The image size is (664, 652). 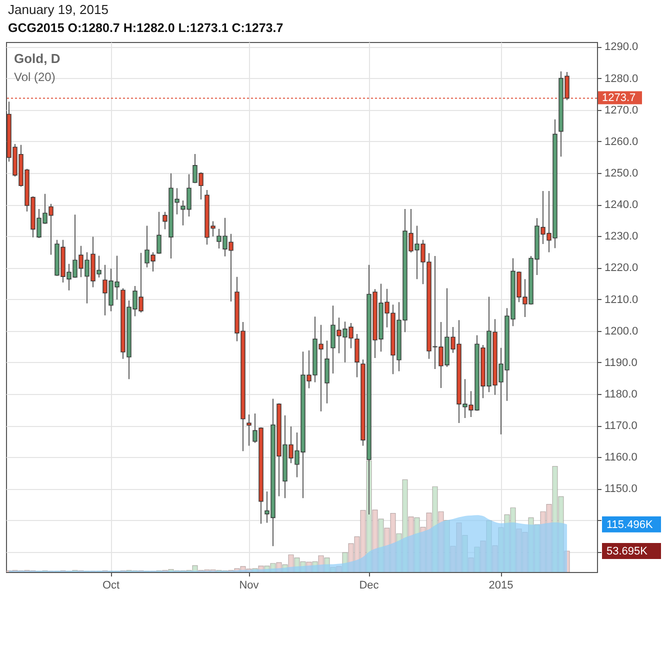 What do you see at coordinates (249, 586) in the screenshot?
I see `x-tick-label: Nov` at bounding box center [249, 586].